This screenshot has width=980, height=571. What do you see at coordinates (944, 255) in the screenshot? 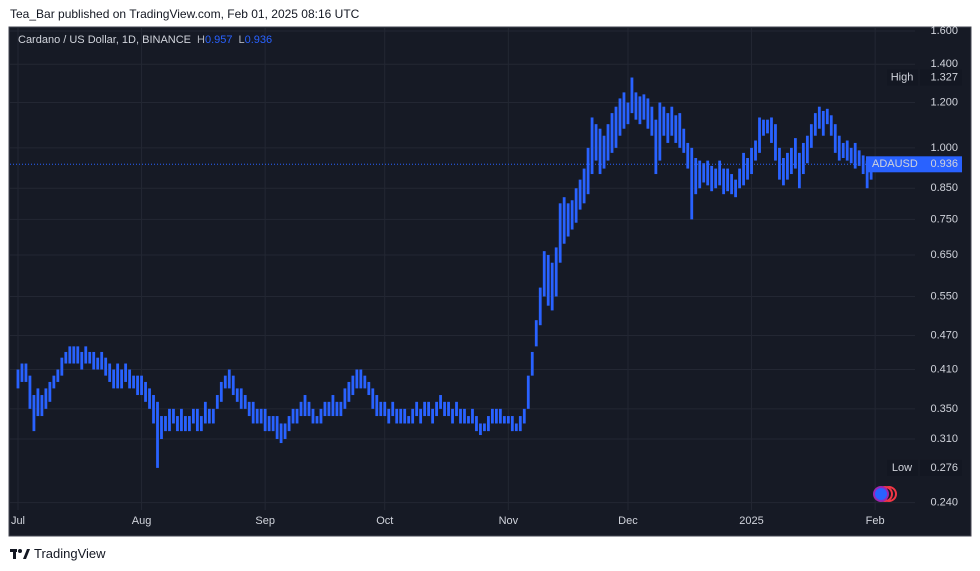
I see `y-tick-label: 0.650` at bounding box center [944, 255].